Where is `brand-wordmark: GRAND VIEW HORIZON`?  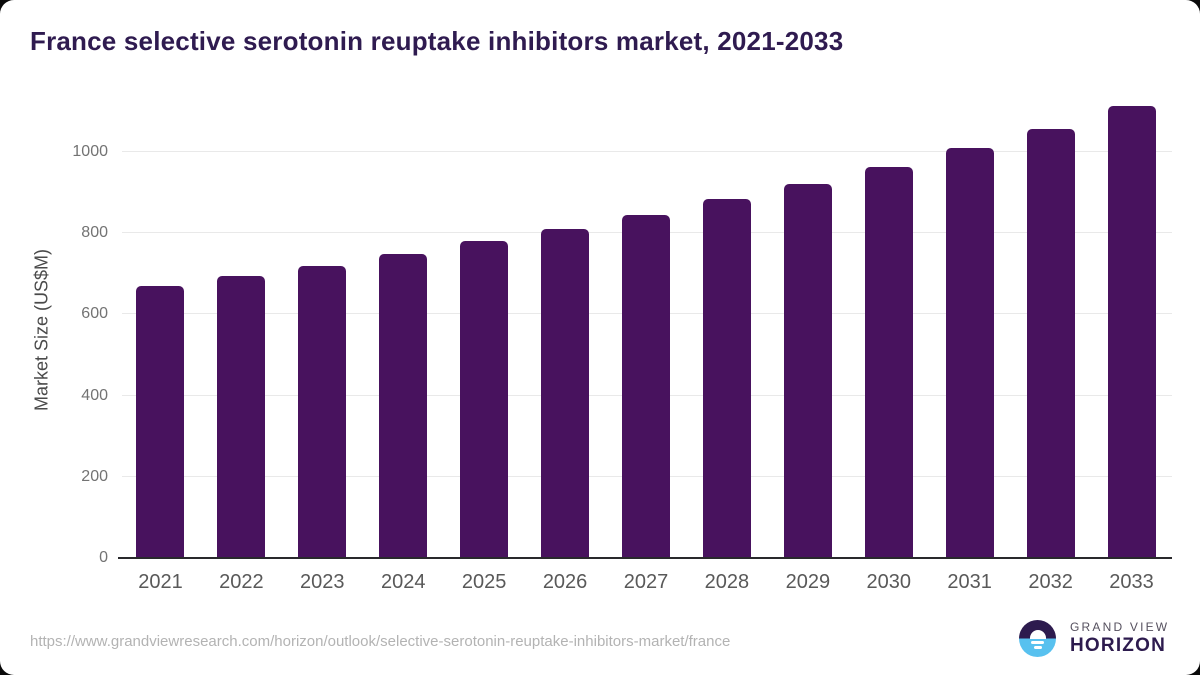 brand-wordmark: GRAND VIEW HORIZON is located at coordinates (1119, 638).